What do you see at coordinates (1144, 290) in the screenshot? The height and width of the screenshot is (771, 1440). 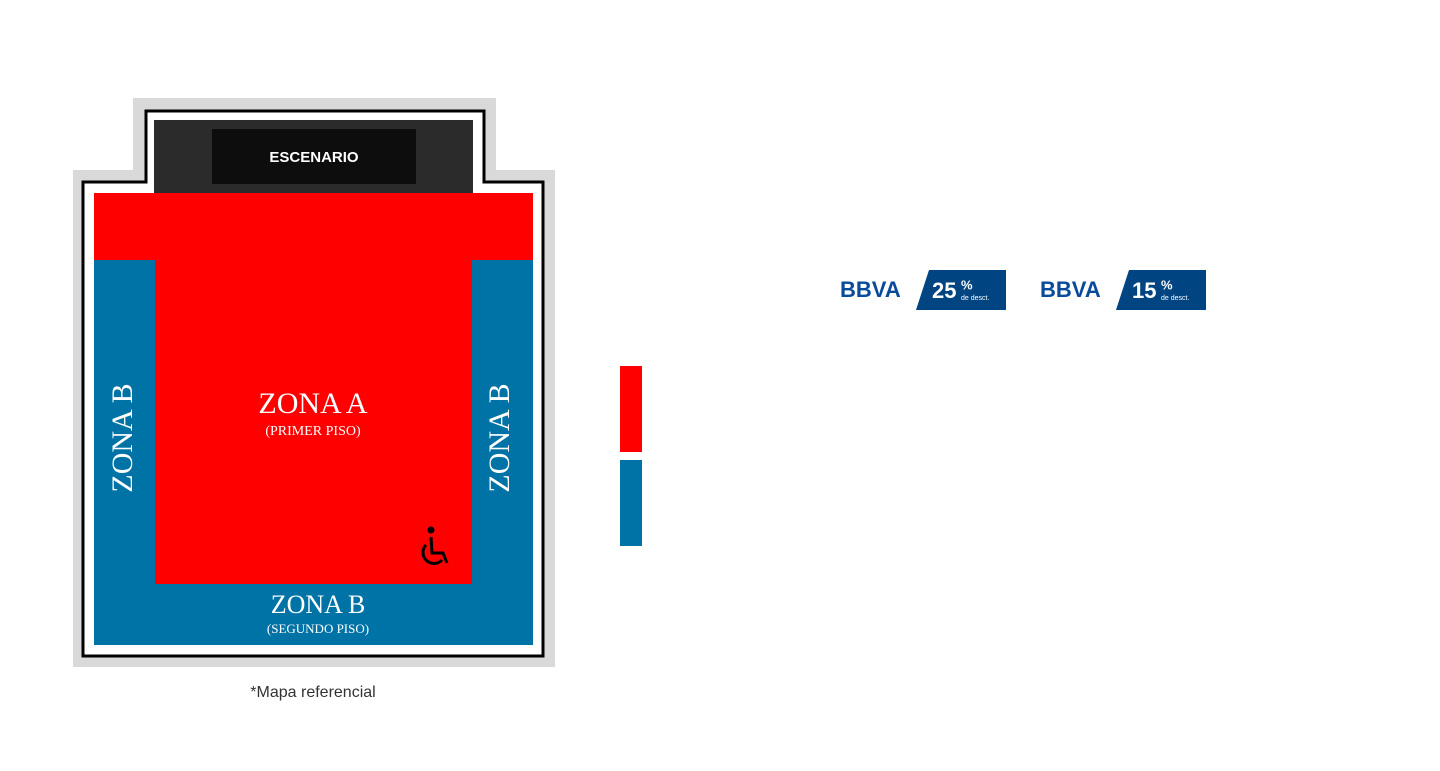 I see `promo-discount: 15` at bounding box center [1144, 290].